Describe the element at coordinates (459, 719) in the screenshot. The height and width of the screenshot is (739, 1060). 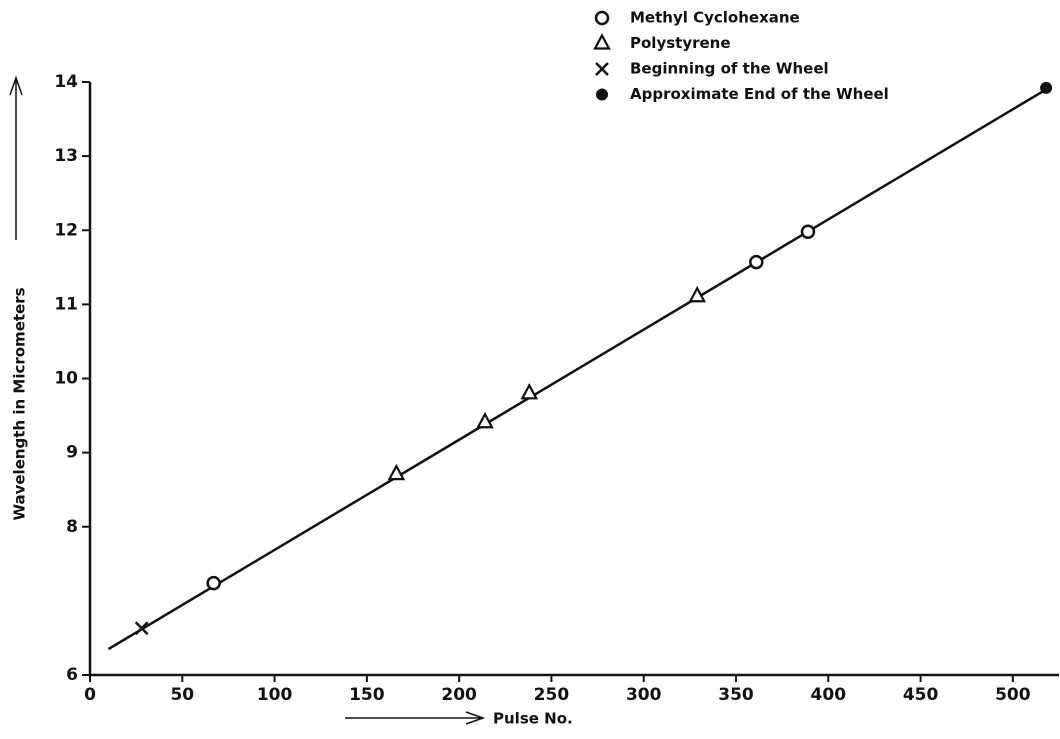
I see `x-label: Pulse No.` at that location.